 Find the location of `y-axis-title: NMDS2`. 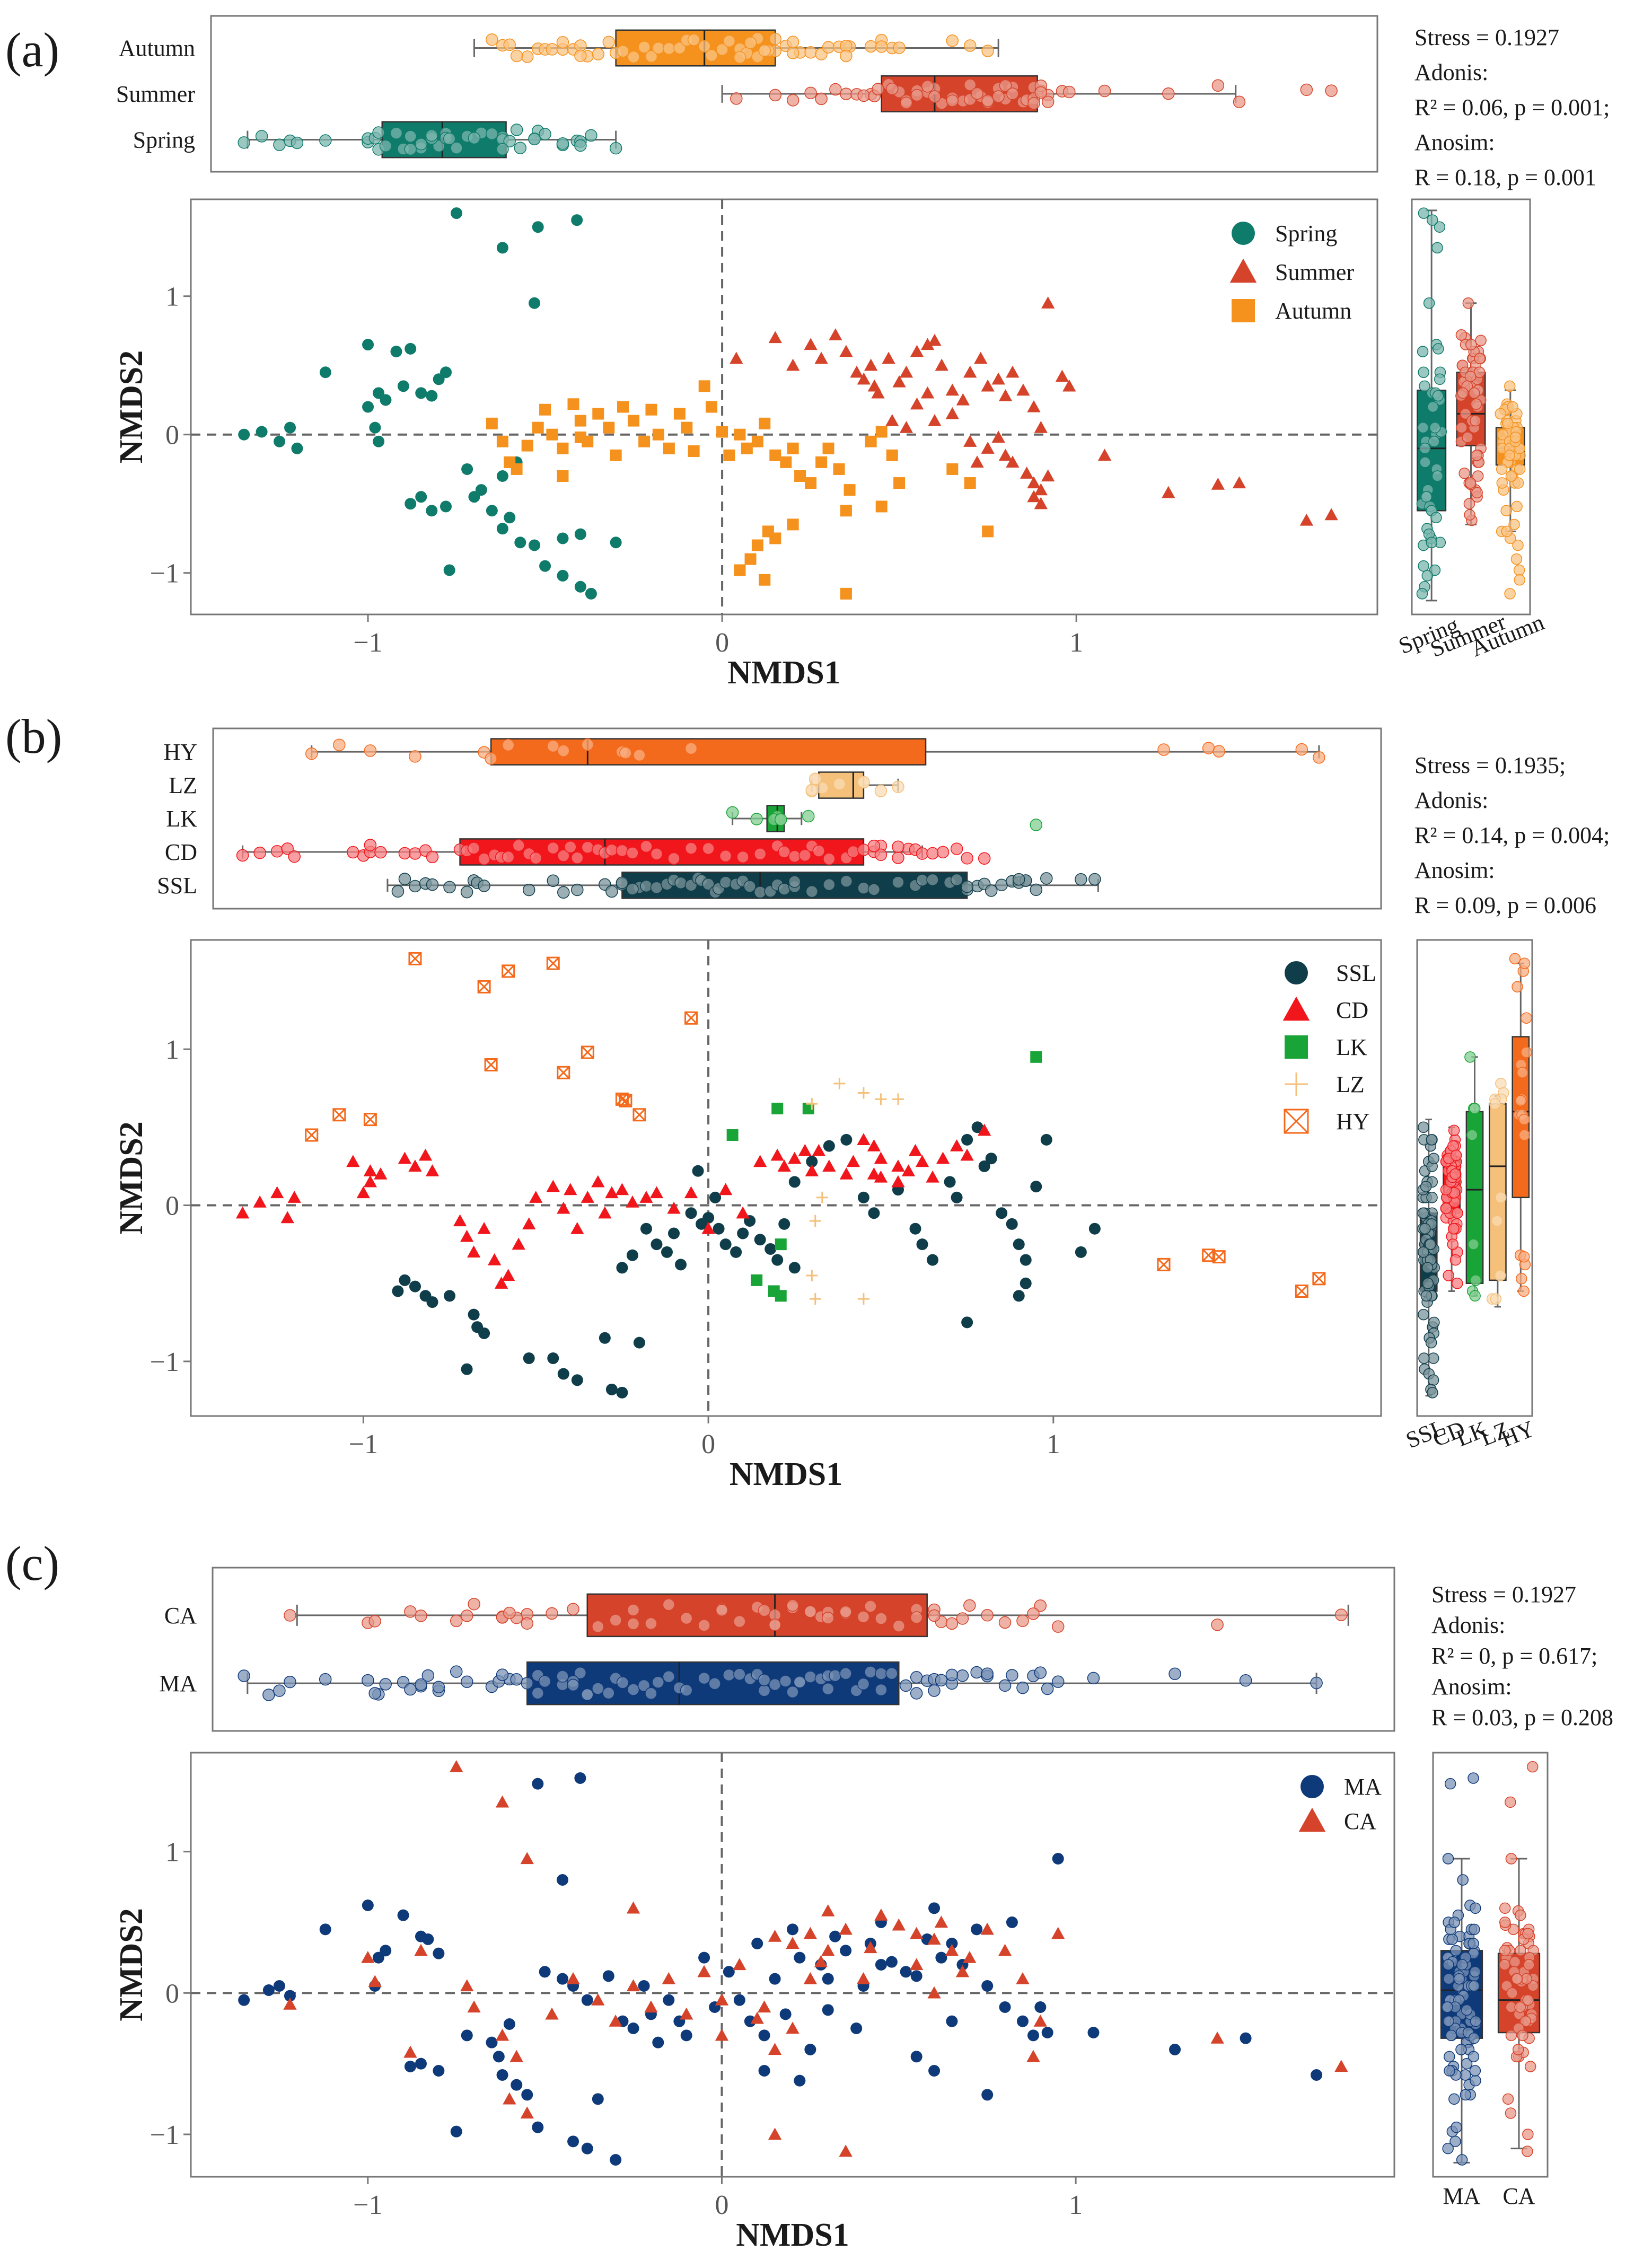

y-axis-title: NMDS2 is located at coordinates (131, 407).